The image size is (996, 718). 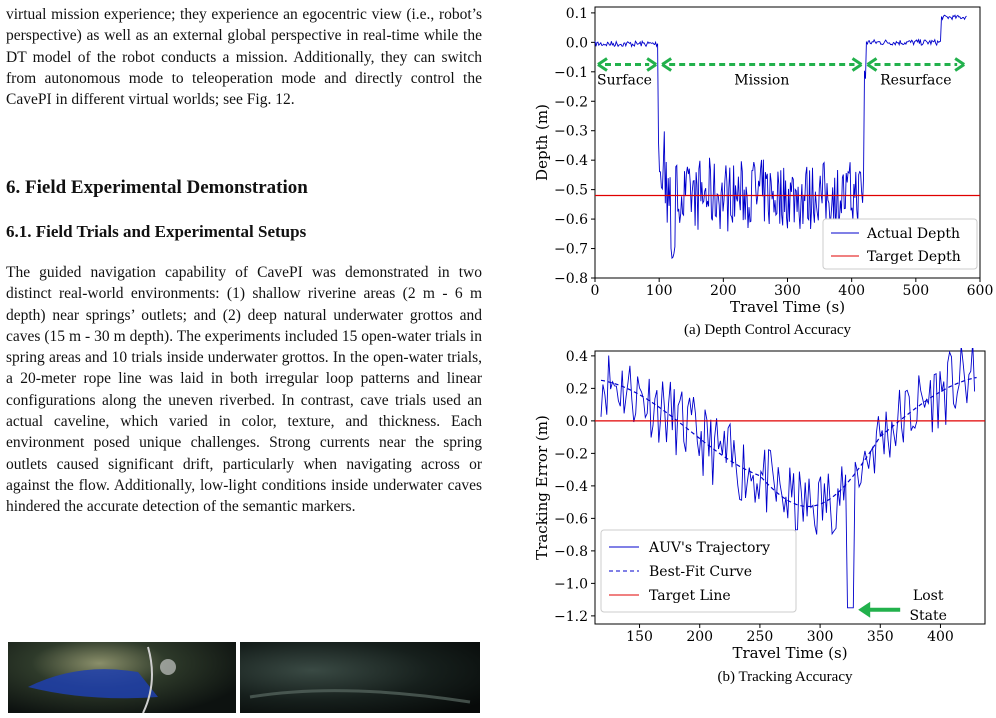 What do you see at coordinates (788, 478) in the screenshot?
I see `auv-trajectory-line` at bounding box center [788, 478].